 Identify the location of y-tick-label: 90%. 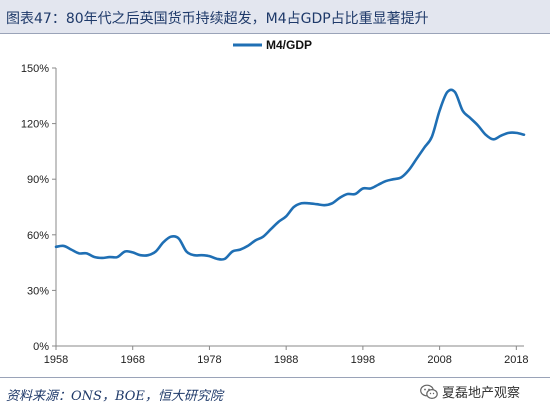
(38, 180).